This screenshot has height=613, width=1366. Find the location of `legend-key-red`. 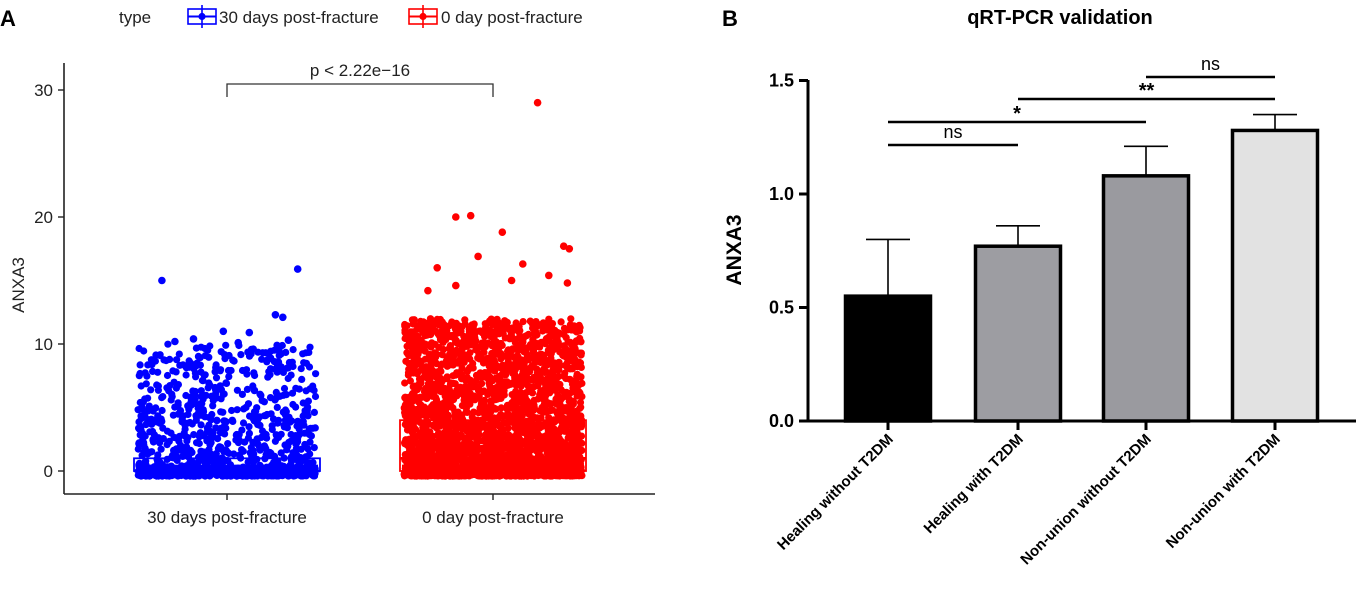

legend-key-red is located at coordinates (423, 16).